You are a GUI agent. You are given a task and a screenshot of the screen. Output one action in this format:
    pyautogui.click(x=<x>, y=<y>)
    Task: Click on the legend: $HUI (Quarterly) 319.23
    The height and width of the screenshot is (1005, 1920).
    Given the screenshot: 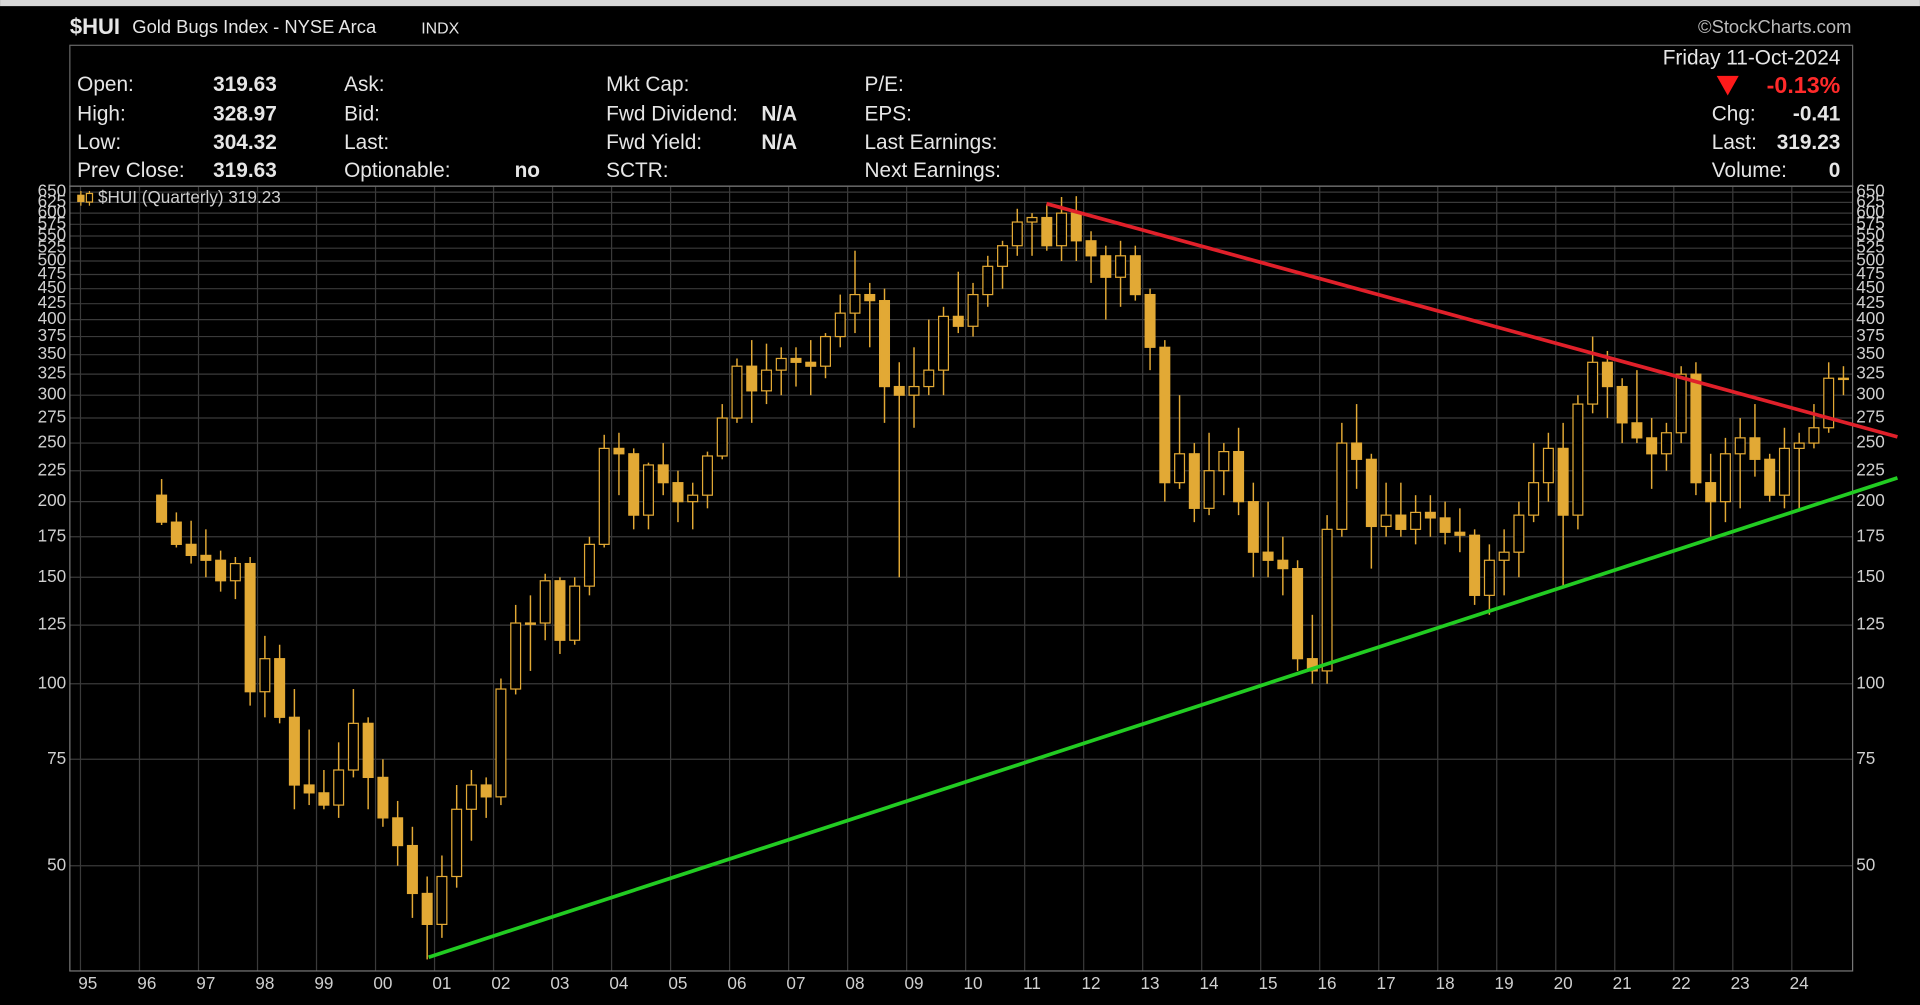 What is the action you would take?
    pyautogui.click(x=179, y=197)
    